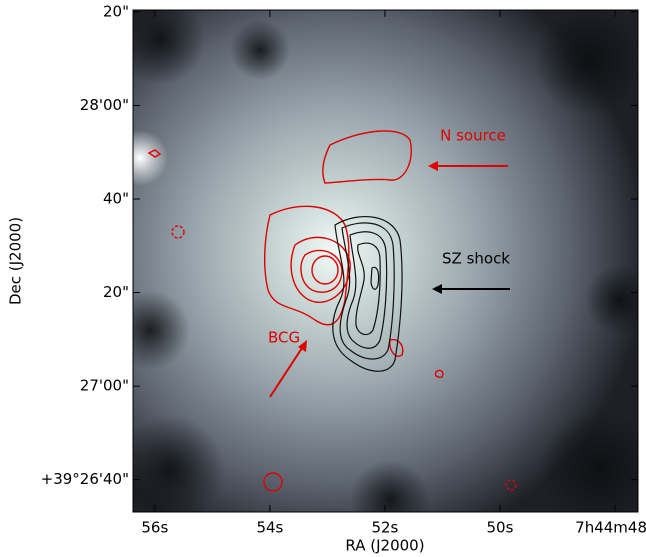 This screenshot has width=646, height=557. I want to click on x-tick-label: 52s, so click(384, 528).